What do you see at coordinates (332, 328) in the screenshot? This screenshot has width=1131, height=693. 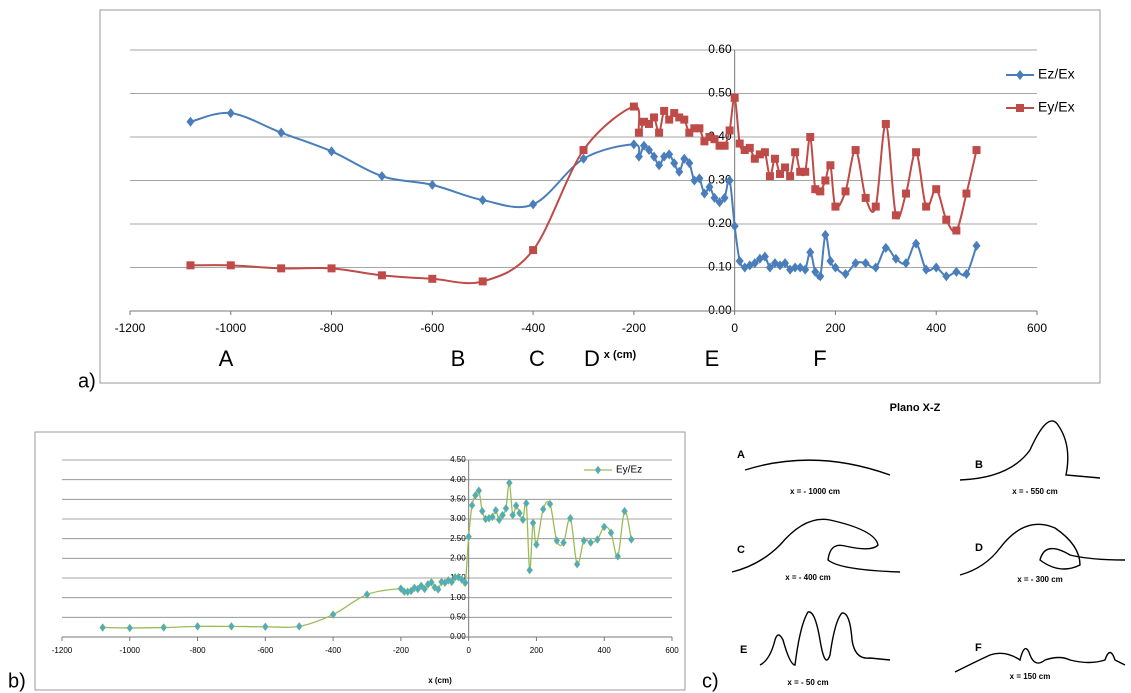 I see `x-tick-label: -800` at bounding box center [332, 328].